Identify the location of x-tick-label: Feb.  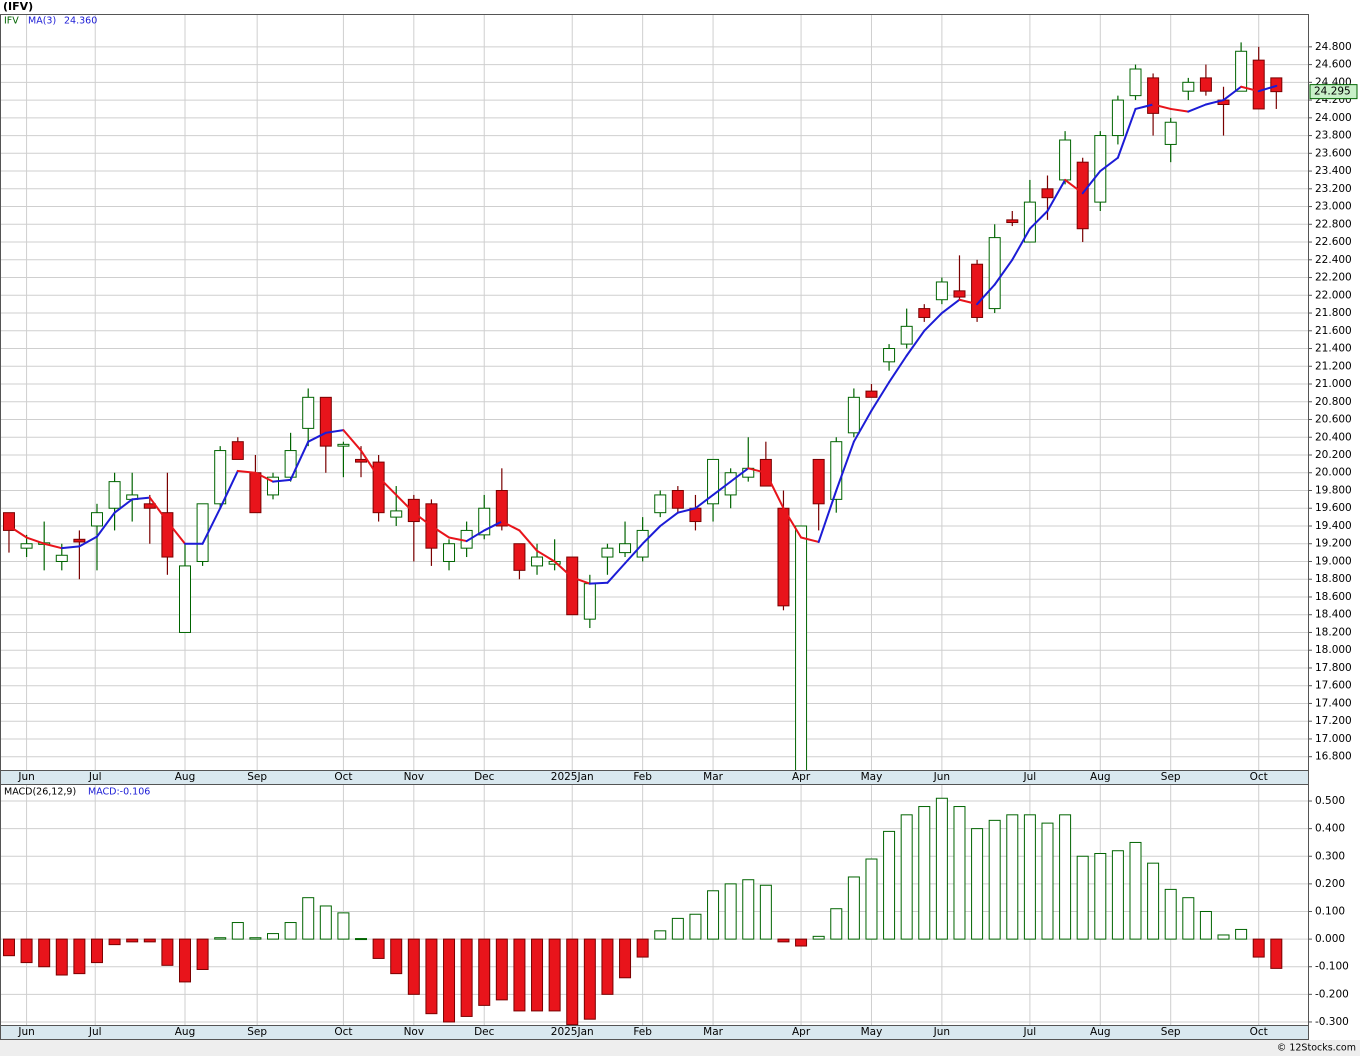
(642, 777).